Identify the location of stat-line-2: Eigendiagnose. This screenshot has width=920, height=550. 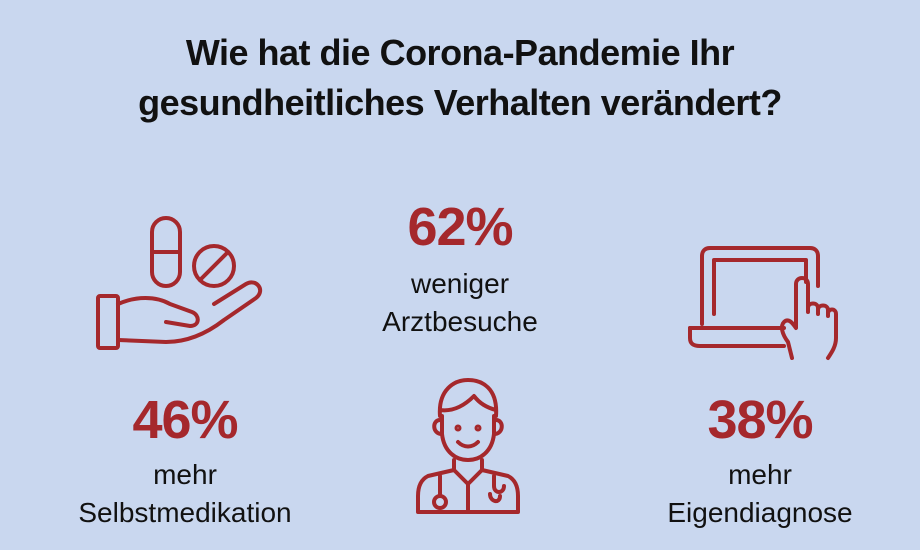
(760, 512).